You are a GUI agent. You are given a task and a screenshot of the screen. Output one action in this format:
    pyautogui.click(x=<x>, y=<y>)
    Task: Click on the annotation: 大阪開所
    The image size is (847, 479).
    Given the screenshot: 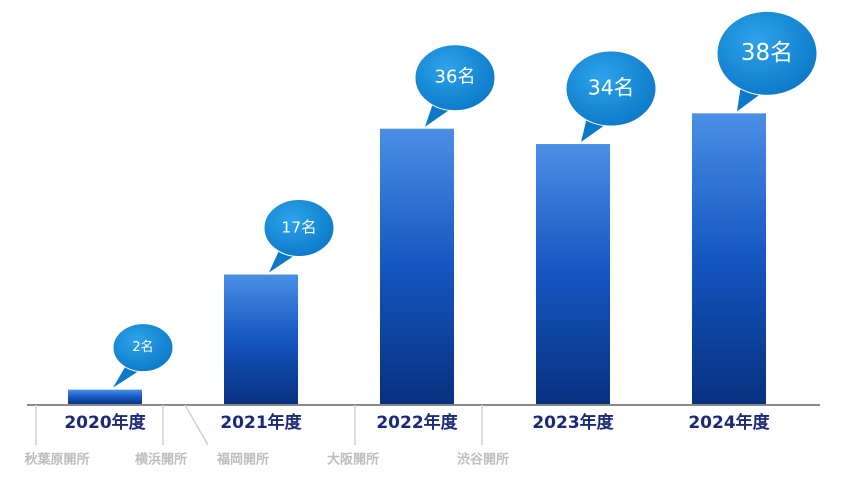 What is the action you would take?
    pyautogui.click(x=353, y=460)
    